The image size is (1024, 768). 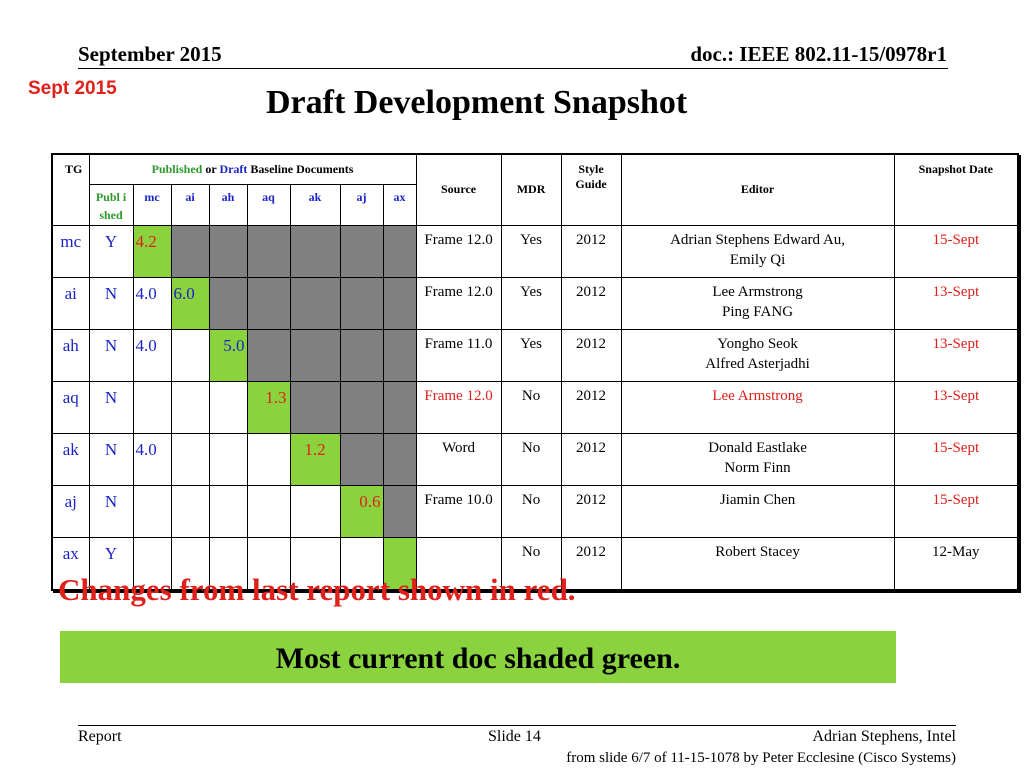 What do you see at coordinates (458, 459) in the screenshot?
I see `source-cell: Word` at bounding box center [458, 459].